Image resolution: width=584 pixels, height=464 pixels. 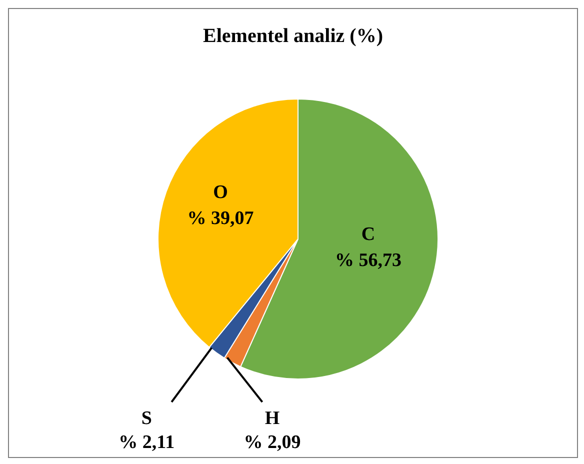 I want to click on slice-label: O, so click(x=220, y=193).